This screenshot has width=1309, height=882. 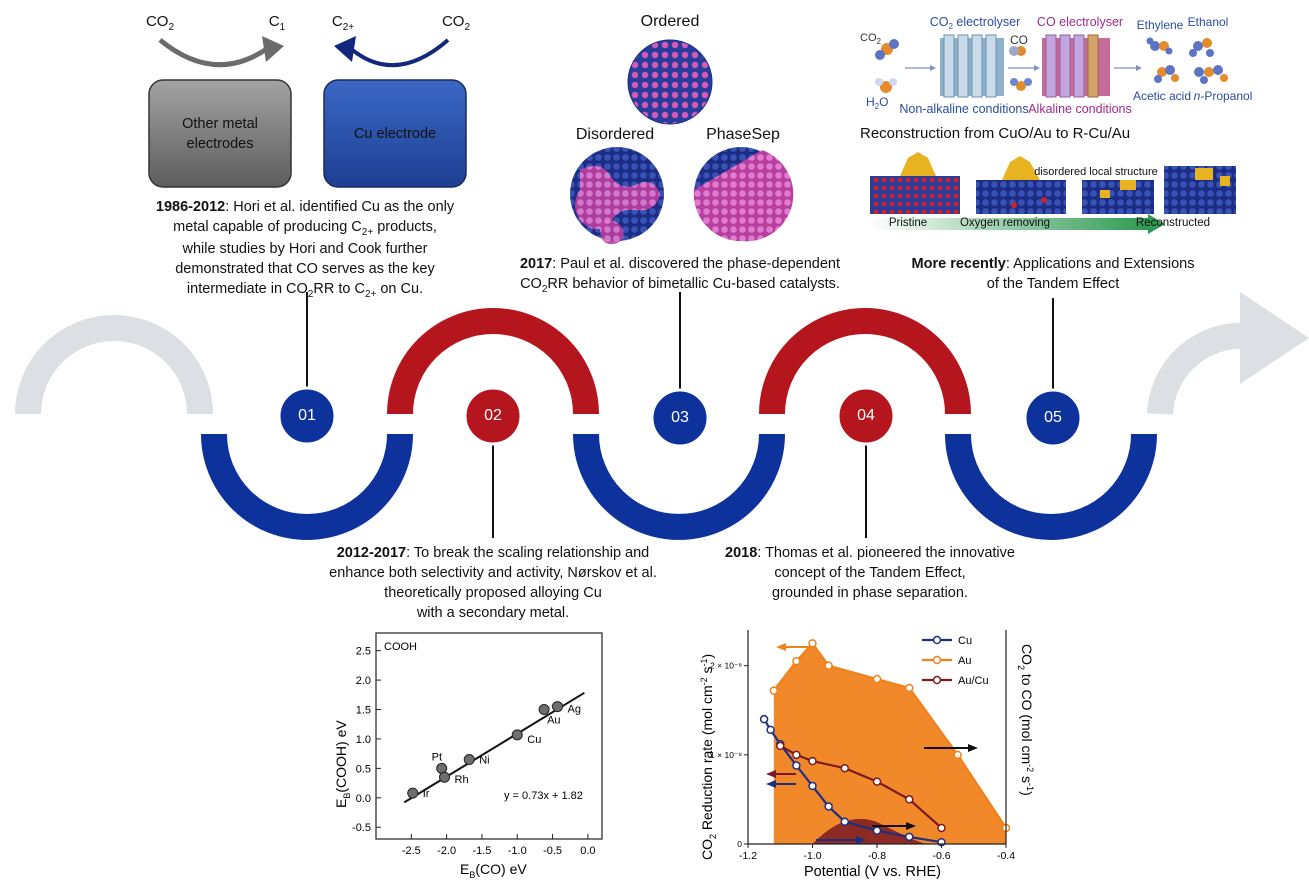 What do you see at coordinates (937, 640) in the screenshot?
I see `legend-marker-cu` at bounding box center [937, 640].